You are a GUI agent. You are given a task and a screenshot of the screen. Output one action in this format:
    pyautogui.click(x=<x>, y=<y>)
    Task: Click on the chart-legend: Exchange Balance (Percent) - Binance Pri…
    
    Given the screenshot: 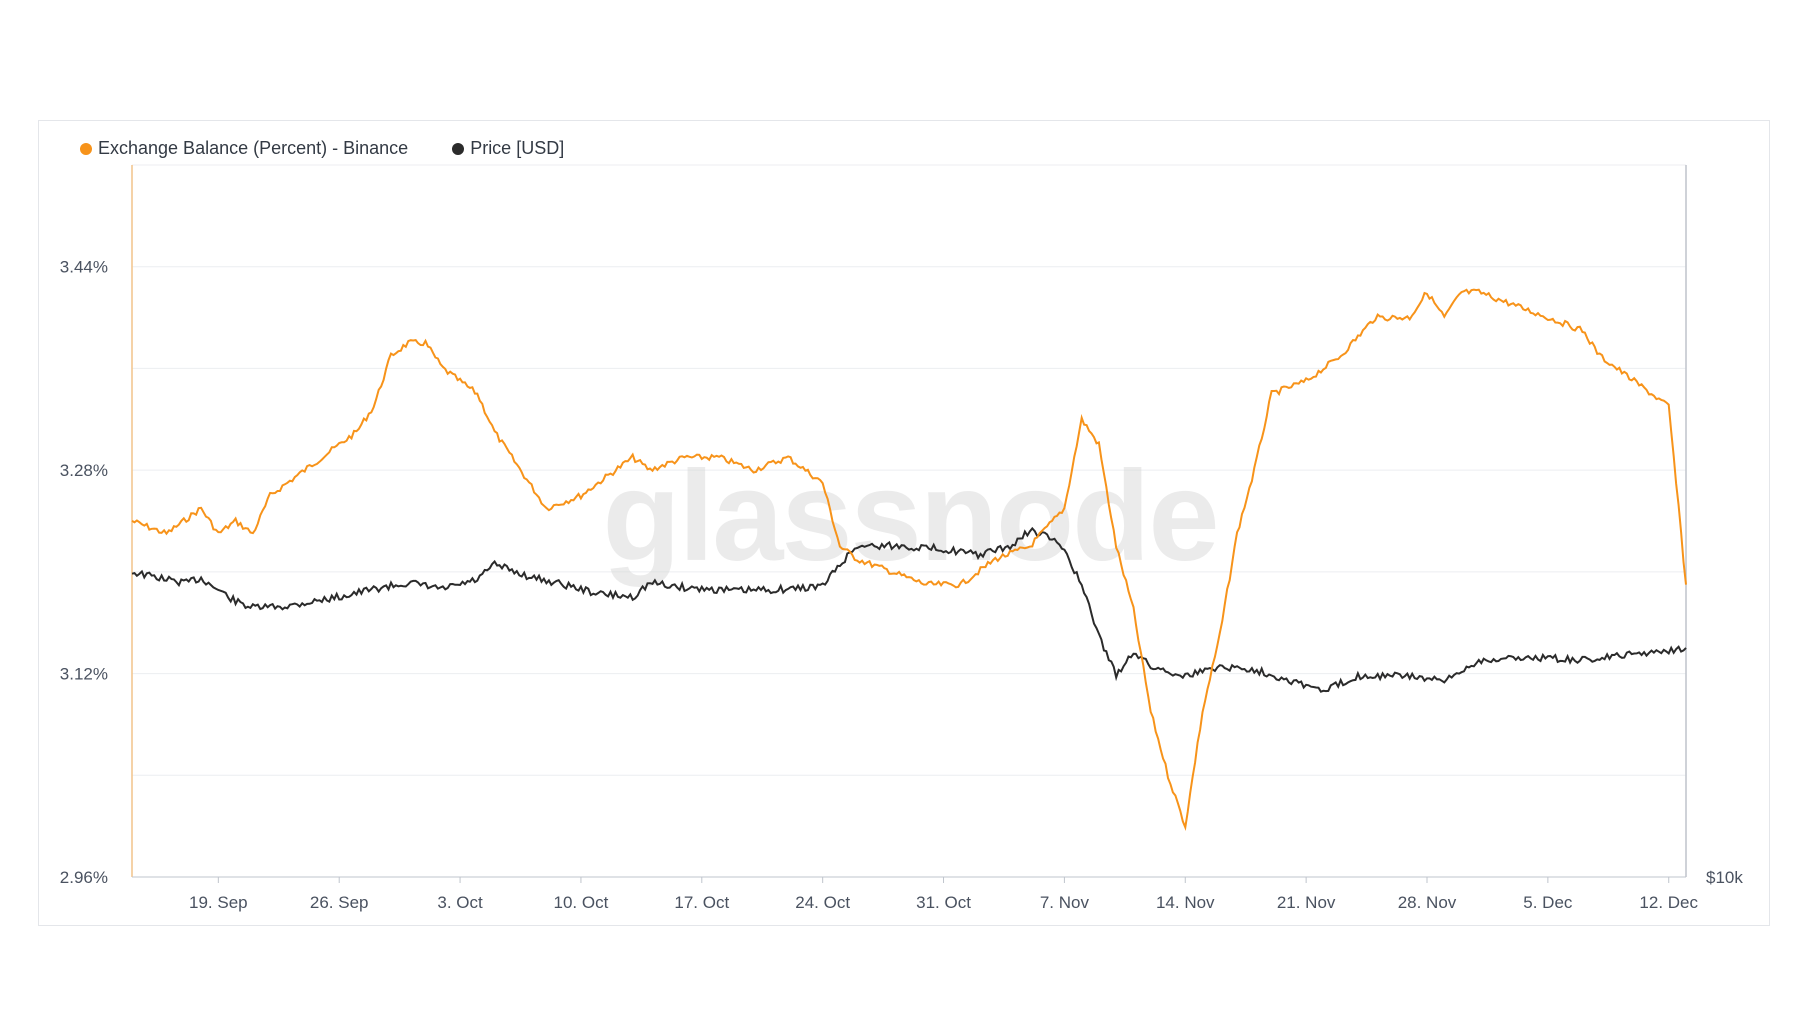 What is the action you would take?
    pyautogui.click(x=322, y=148)
    